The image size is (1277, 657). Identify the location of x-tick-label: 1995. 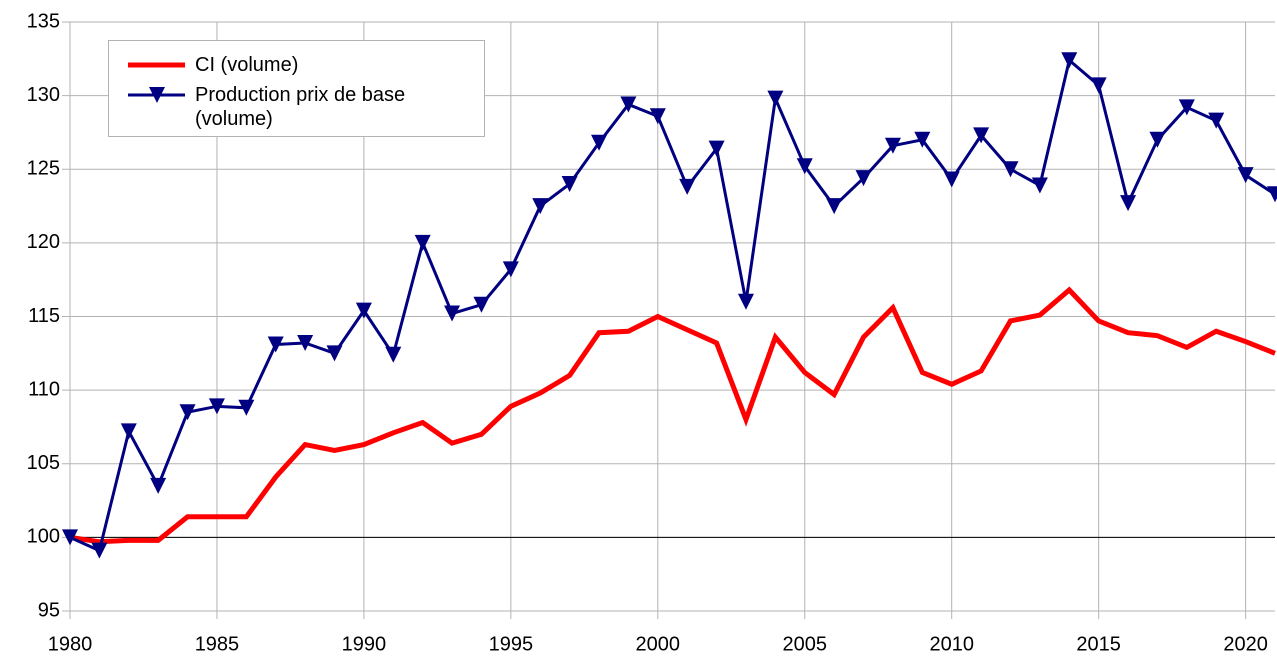
(511, 644).